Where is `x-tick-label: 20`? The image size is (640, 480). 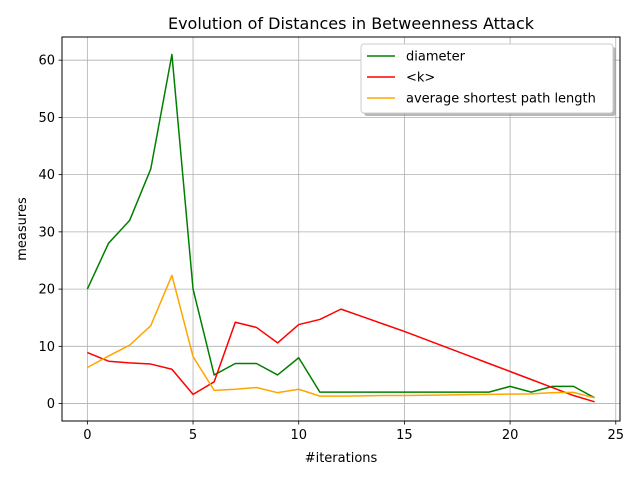
x-tick-label: 20 is located at coordinates (510, 435).